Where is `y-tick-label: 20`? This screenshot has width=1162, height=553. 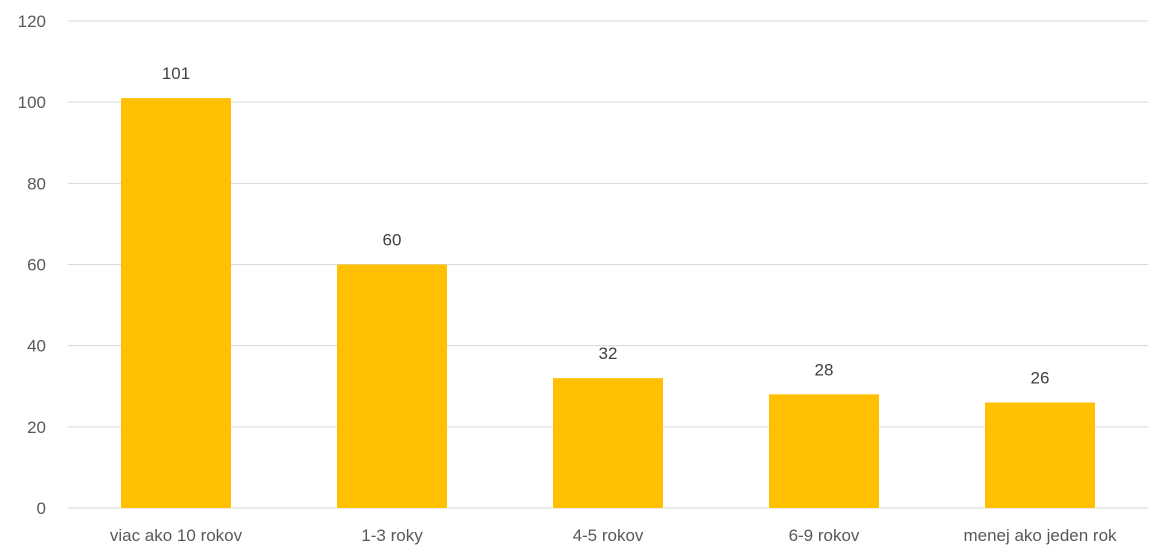 y-tick-label: 20 is located at coordinates (36, 427).